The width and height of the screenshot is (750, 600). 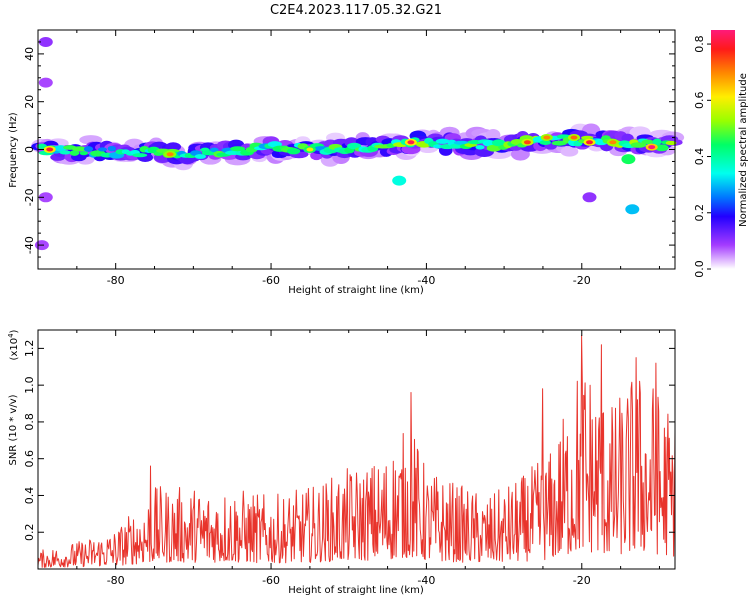 I want to click on snr-y-axis-title: SNR (10 * v/v), so click(x=13, y=429).